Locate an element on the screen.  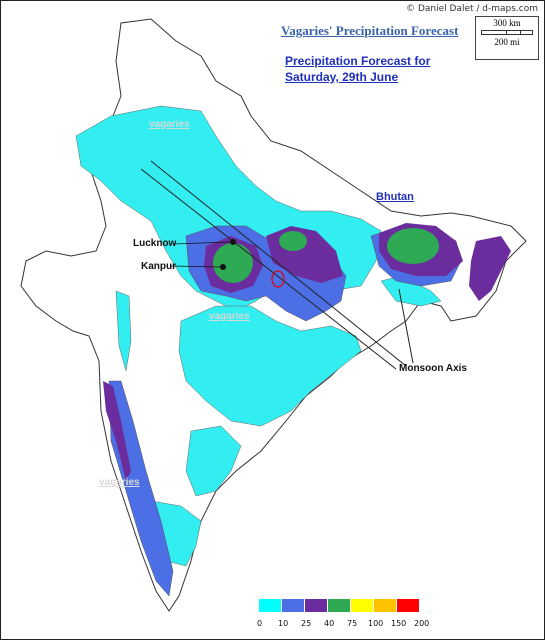
legend-tick: 0 is located at coordinates (260, 623).